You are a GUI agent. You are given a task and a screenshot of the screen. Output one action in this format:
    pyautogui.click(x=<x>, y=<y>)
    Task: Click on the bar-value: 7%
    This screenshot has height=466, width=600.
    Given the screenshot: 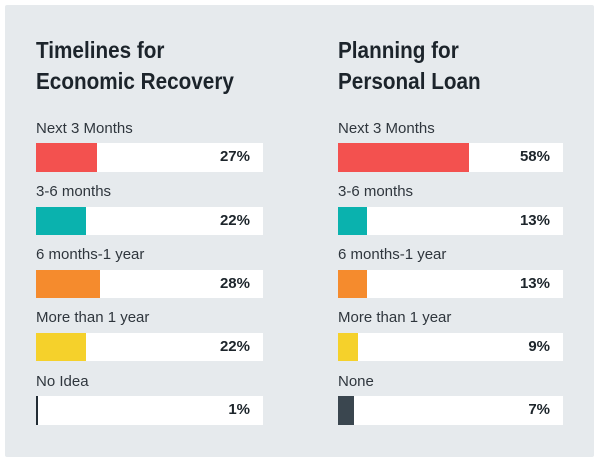 What is the action you would take?
    pyautogui.click(x=539, y=410)
    